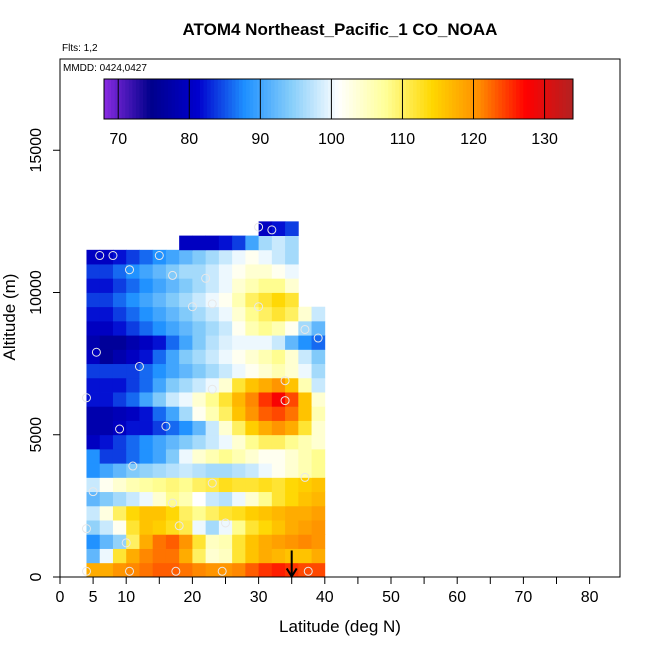 The image size is (650, 650). What do you see at coordinates (193, 597) in the screenshot?
I see `x-tick-label: 20` at bounding box center [193, 597].